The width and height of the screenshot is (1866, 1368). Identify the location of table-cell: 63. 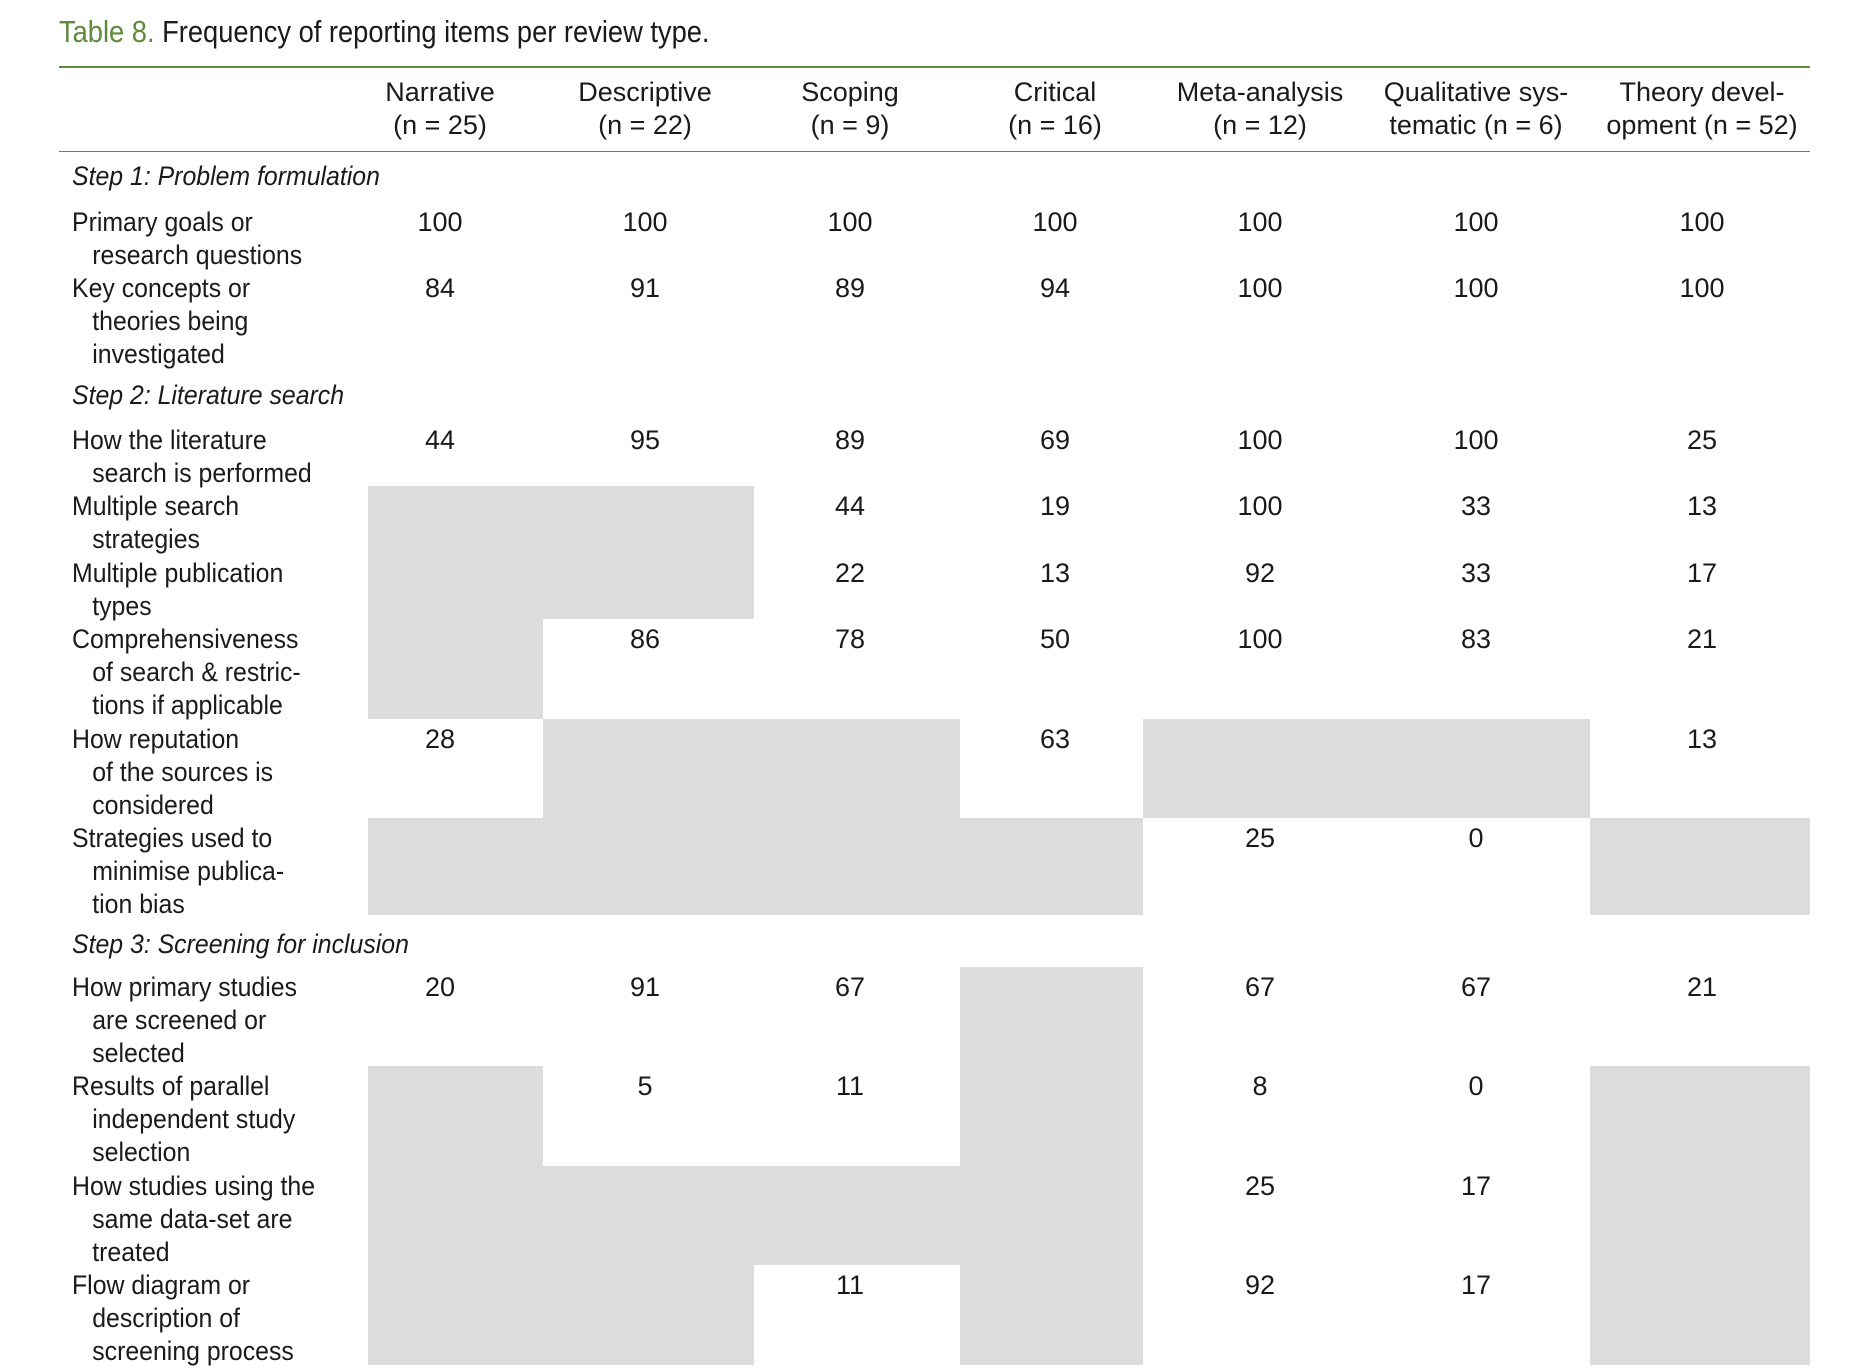
(1055, 739).